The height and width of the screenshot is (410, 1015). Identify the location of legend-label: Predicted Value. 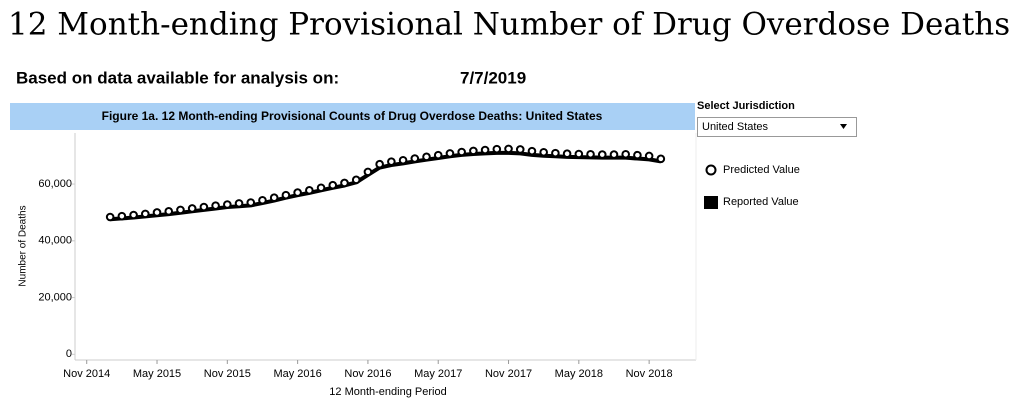
(761, 170).